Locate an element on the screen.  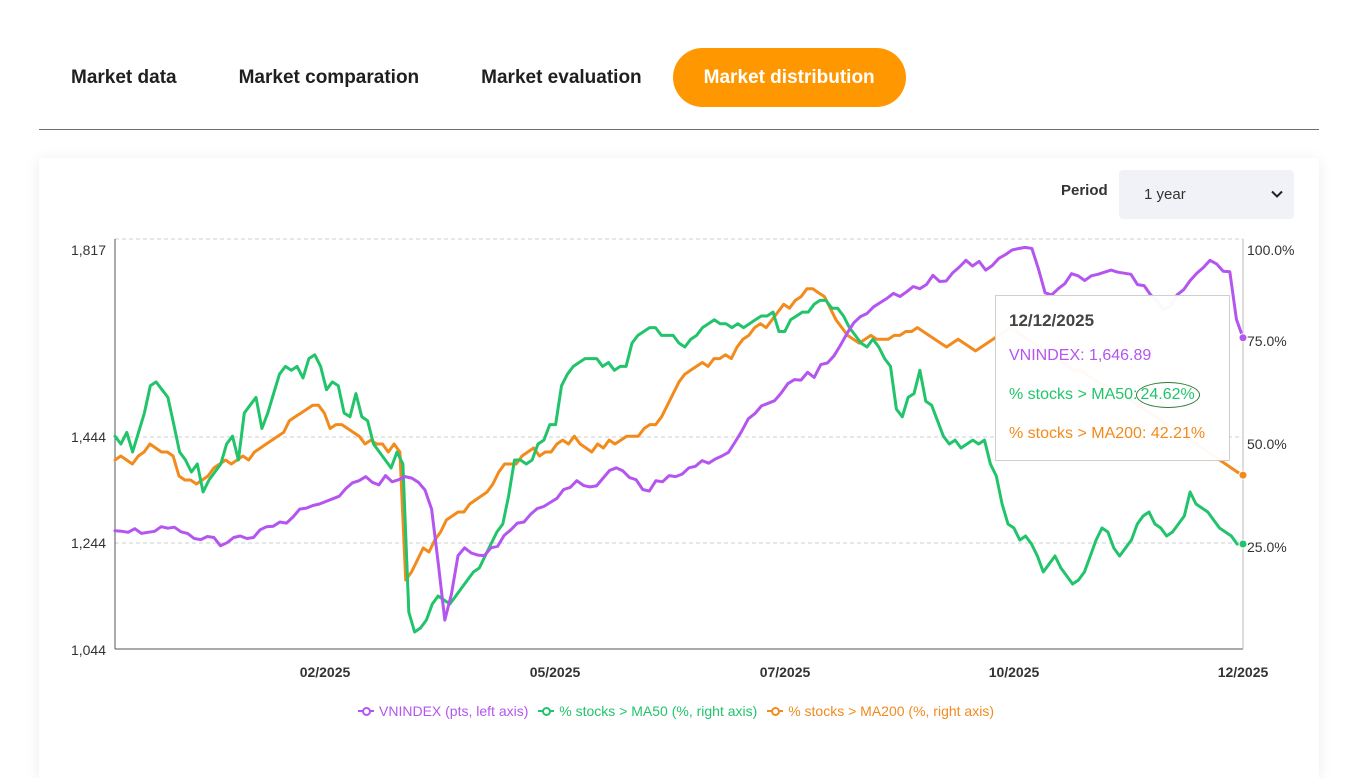
y-right-tick-label: 25.0% is located at coordinates (1267, 547).